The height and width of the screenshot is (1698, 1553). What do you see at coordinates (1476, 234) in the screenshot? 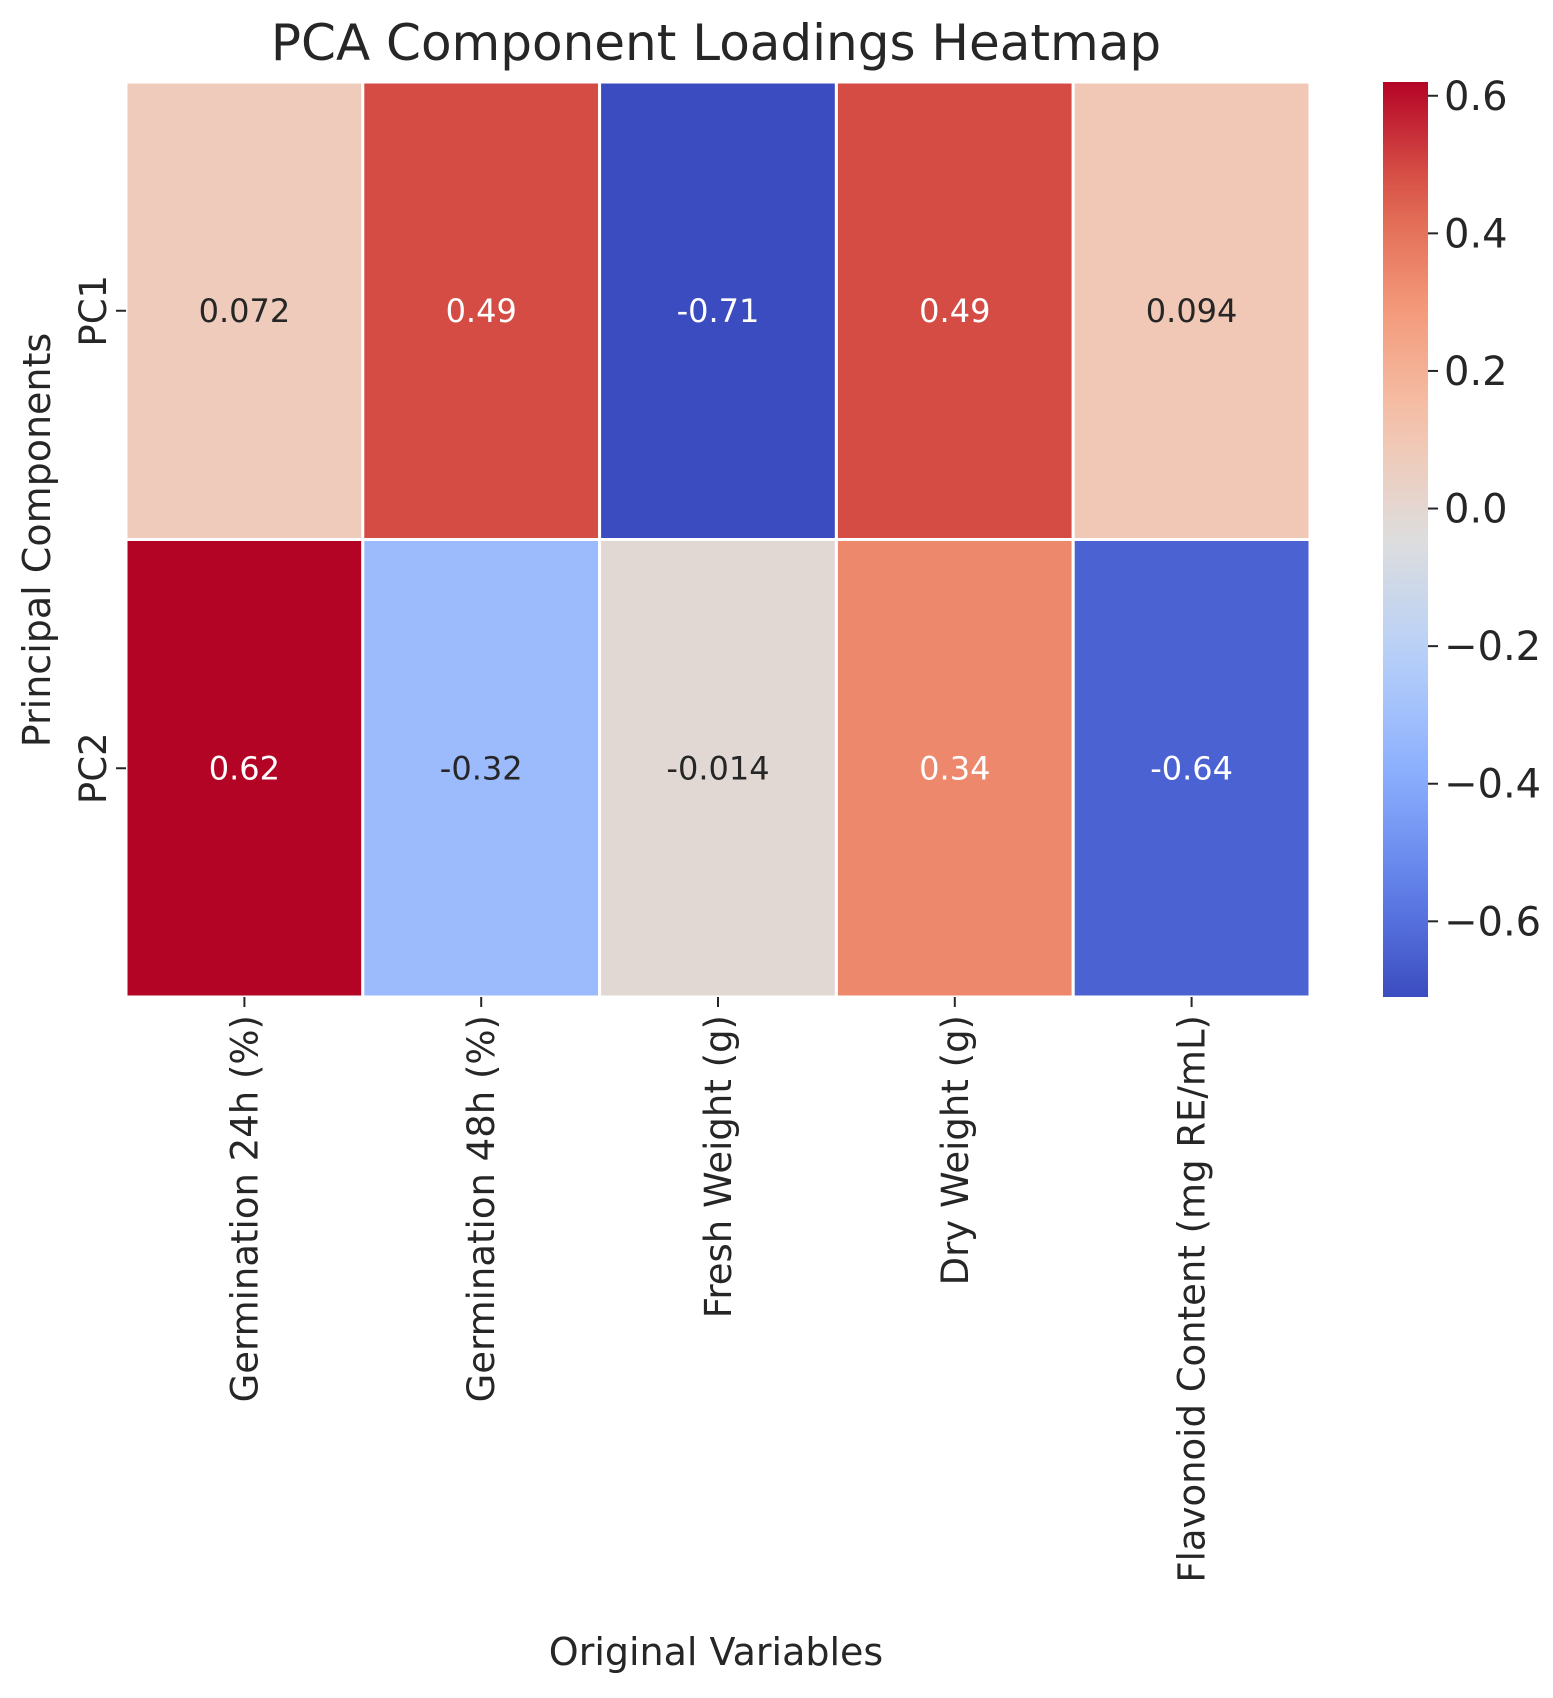
I see `colorbar-tick-label: 0.4` at bounding box center [1476, 234].